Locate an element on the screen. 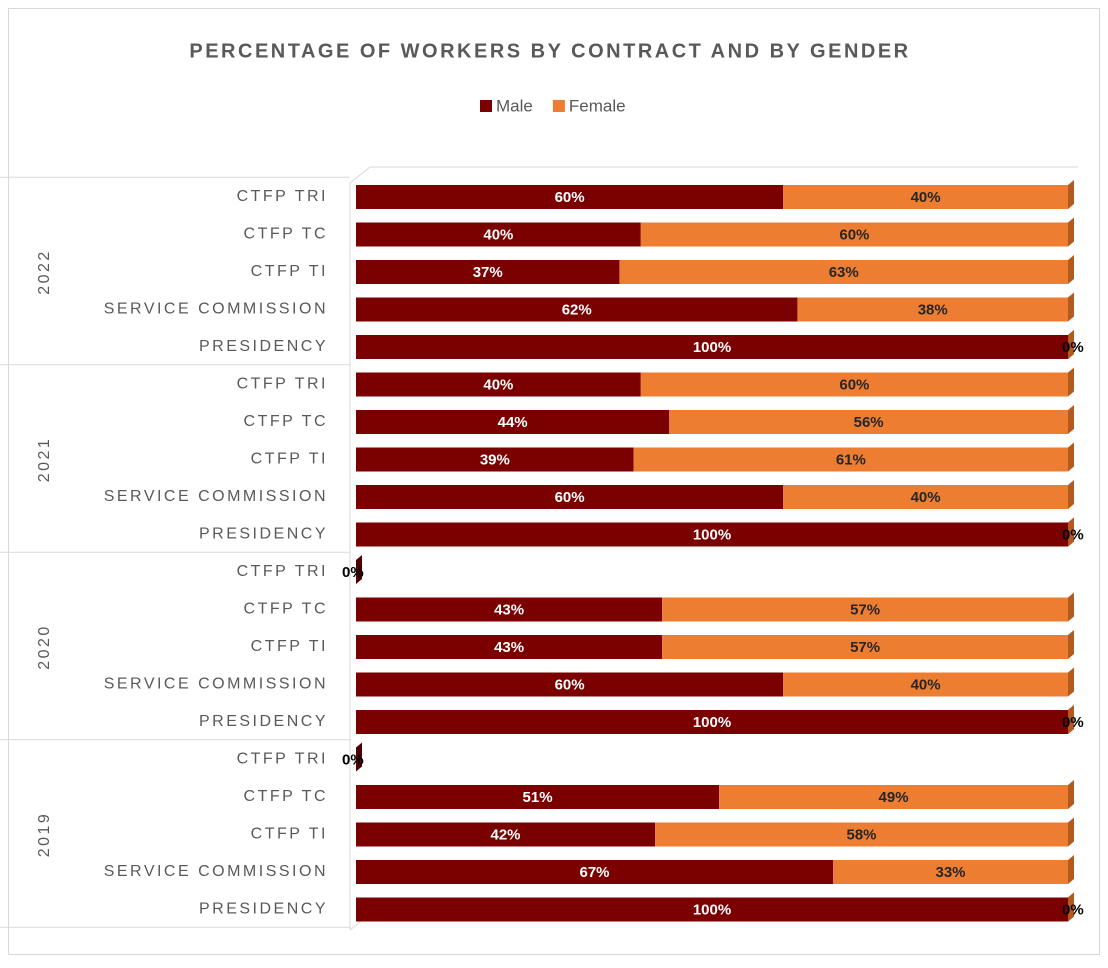 This screenshot has height=968, width=1108. group-label: 2019 is located at coordinates (44, 835).